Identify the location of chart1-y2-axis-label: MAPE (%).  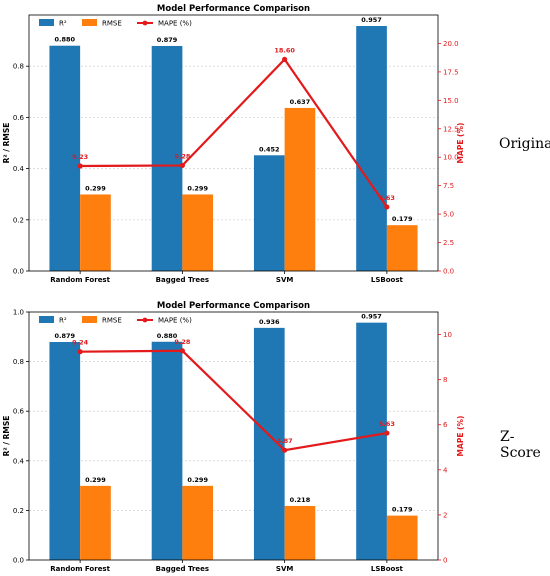
(460, 143).